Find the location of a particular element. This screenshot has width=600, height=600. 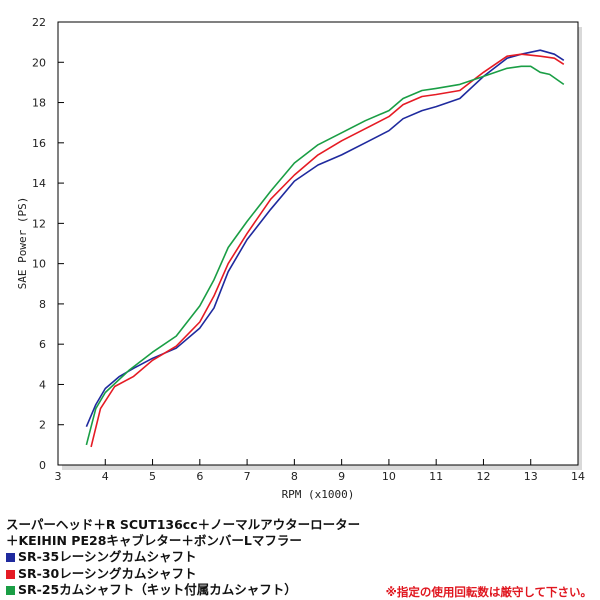

y-tick-label: 18 is located at coordinates (39, 103).